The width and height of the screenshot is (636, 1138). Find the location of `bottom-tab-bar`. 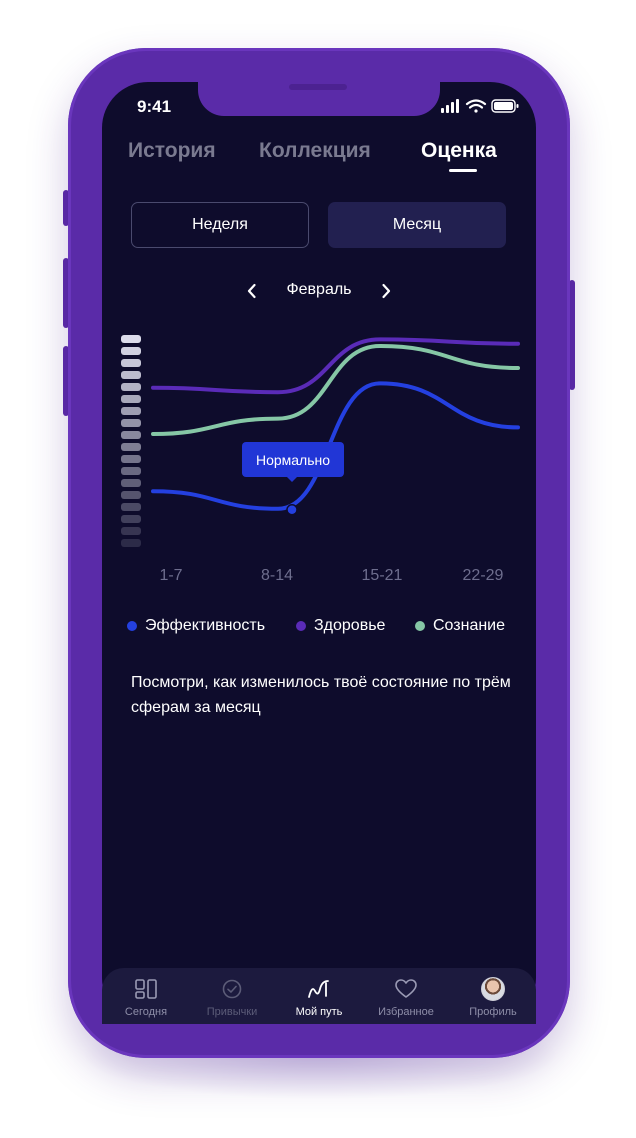

bottom-tab-bar is located at coordinates (319, 996).